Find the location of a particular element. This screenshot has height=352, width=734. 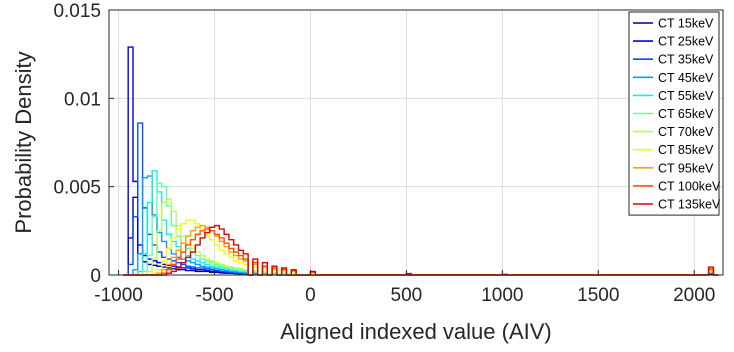

legend-entry: CT 100keV is located at coordinates (689, 186).